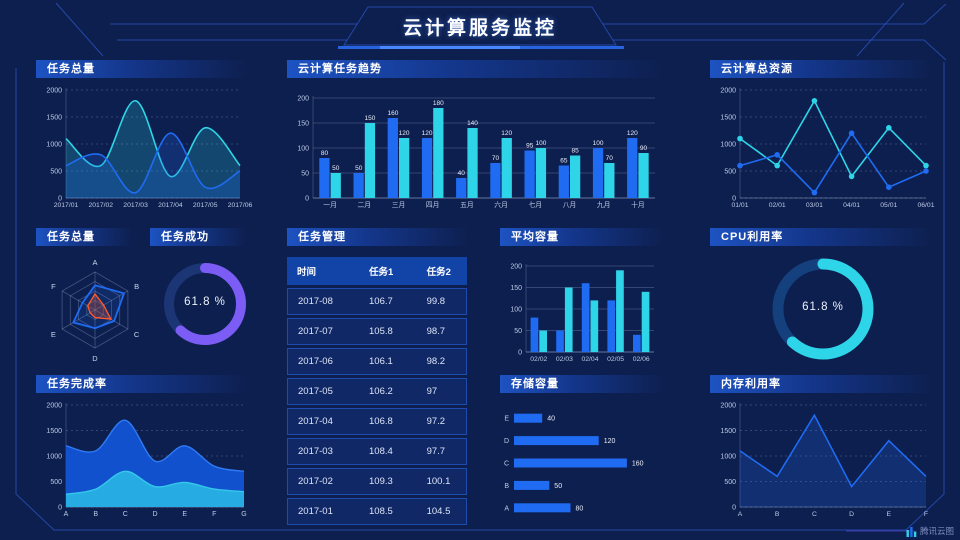 This screenshot has width=960, height=540. What do you see at coordinates (323, 271) in the screenshot?
I see `table-col-header: 时间` at bounding box center [323, 271].